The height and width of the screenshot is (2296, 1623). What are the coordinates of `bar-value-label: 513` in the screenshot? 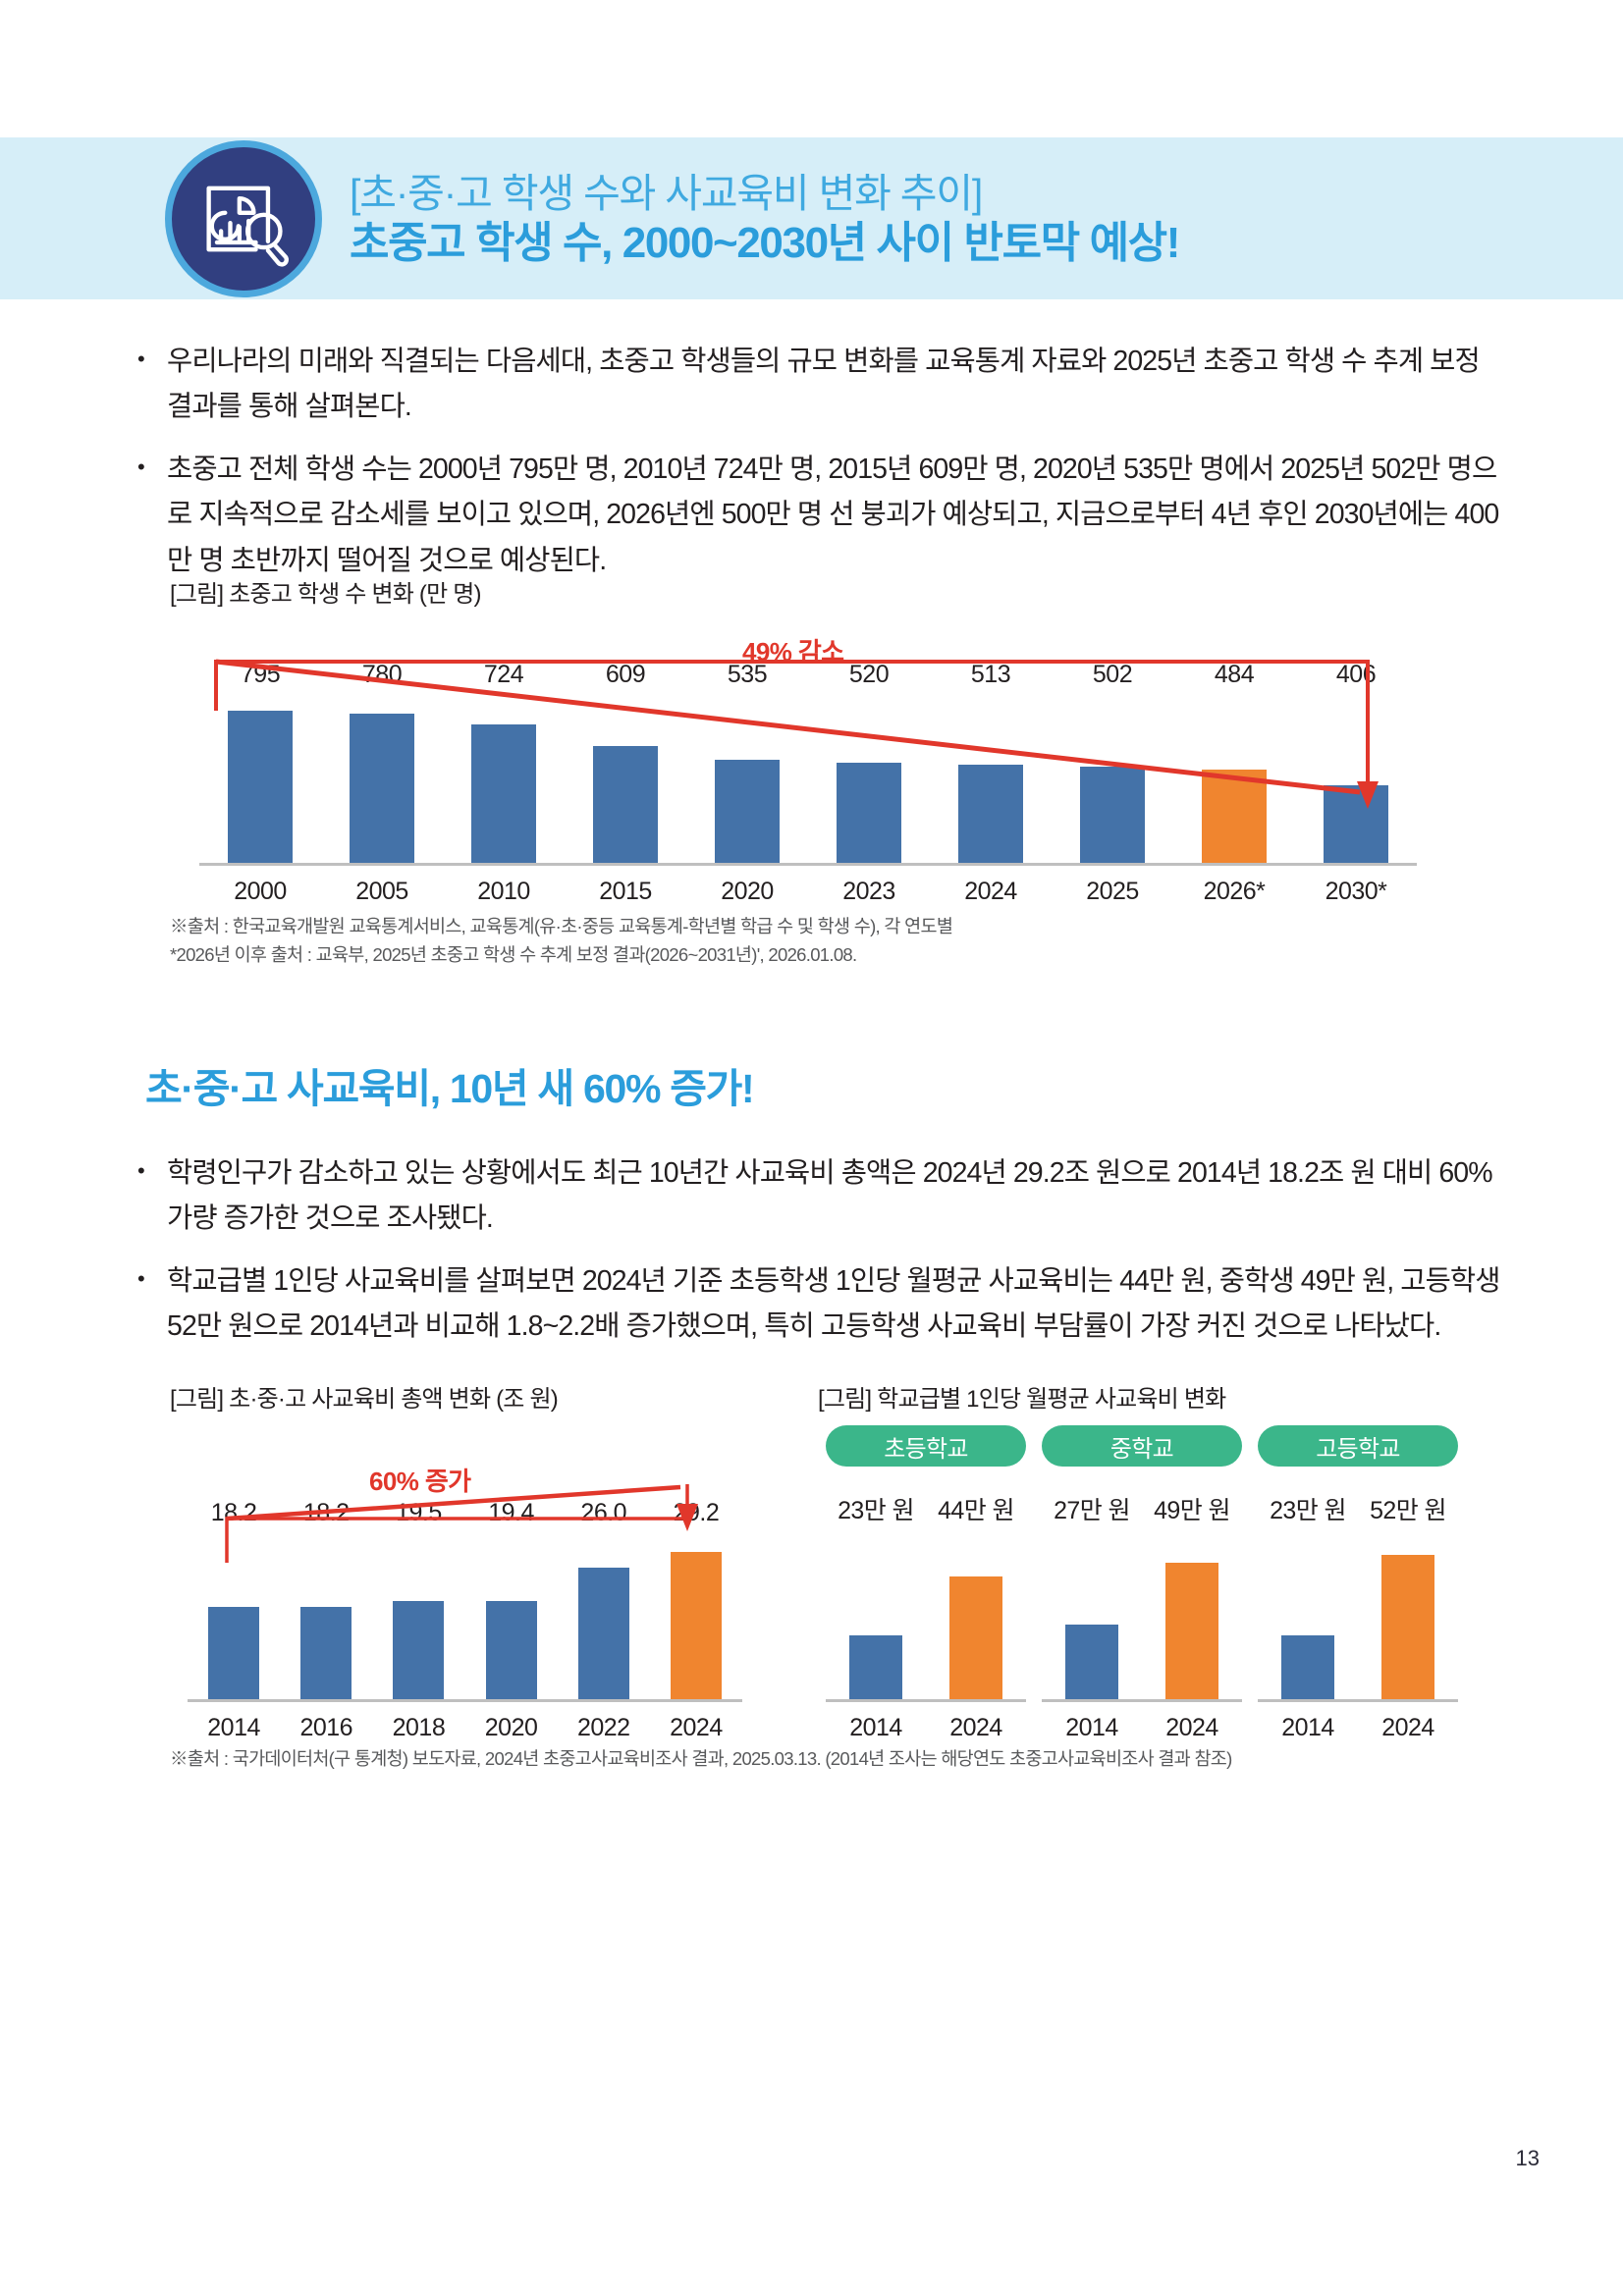 It's located at (990, 674).